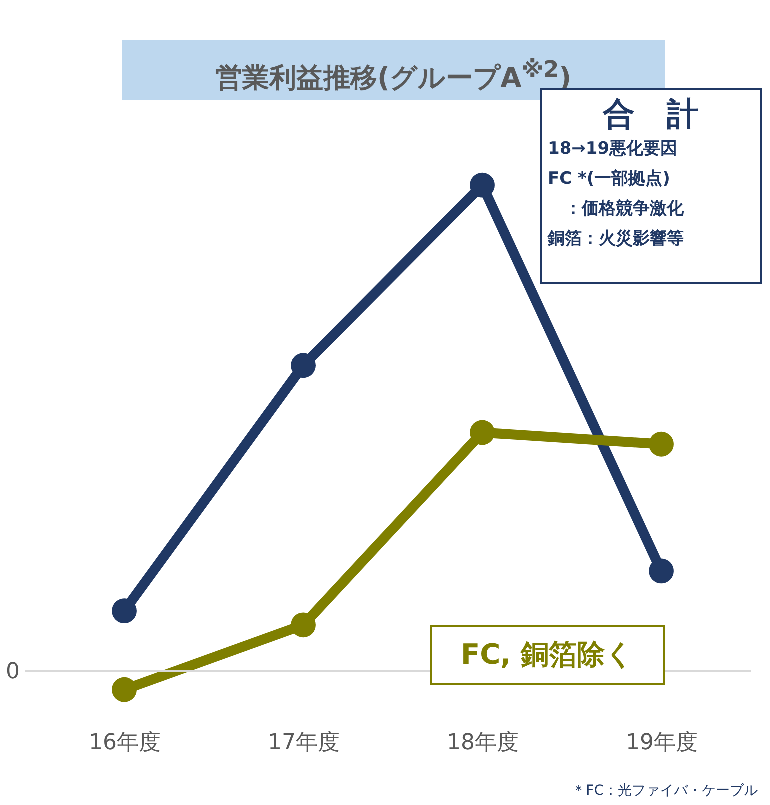  What do you see at coordinates (613, 149) in the screenshot?
I see `text: 18→19悪化要因` at bounding box center [613, 149].